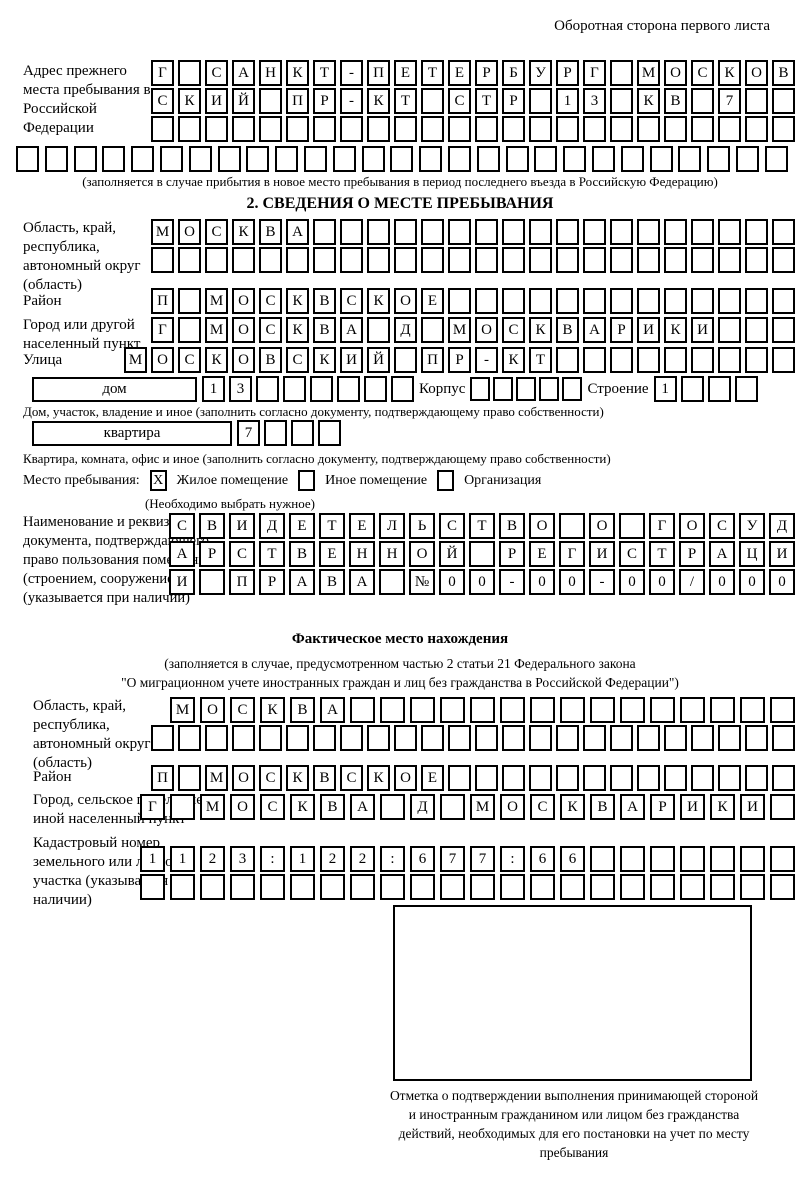 The height and width of the screenshot is (1180, 800). What do you see at coordinates (513, 73) in the screenshot?
I see `char-cell: Б` at bounding box center [513, 73].